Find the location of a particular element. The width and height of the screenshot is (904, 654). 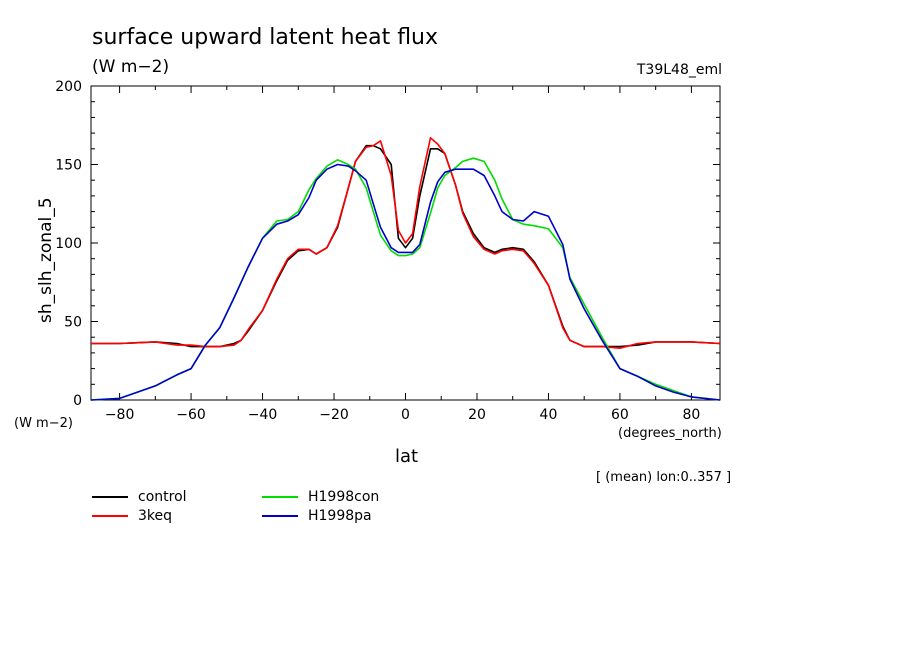

legend-item-control: control is located at coordinates (139, 497).